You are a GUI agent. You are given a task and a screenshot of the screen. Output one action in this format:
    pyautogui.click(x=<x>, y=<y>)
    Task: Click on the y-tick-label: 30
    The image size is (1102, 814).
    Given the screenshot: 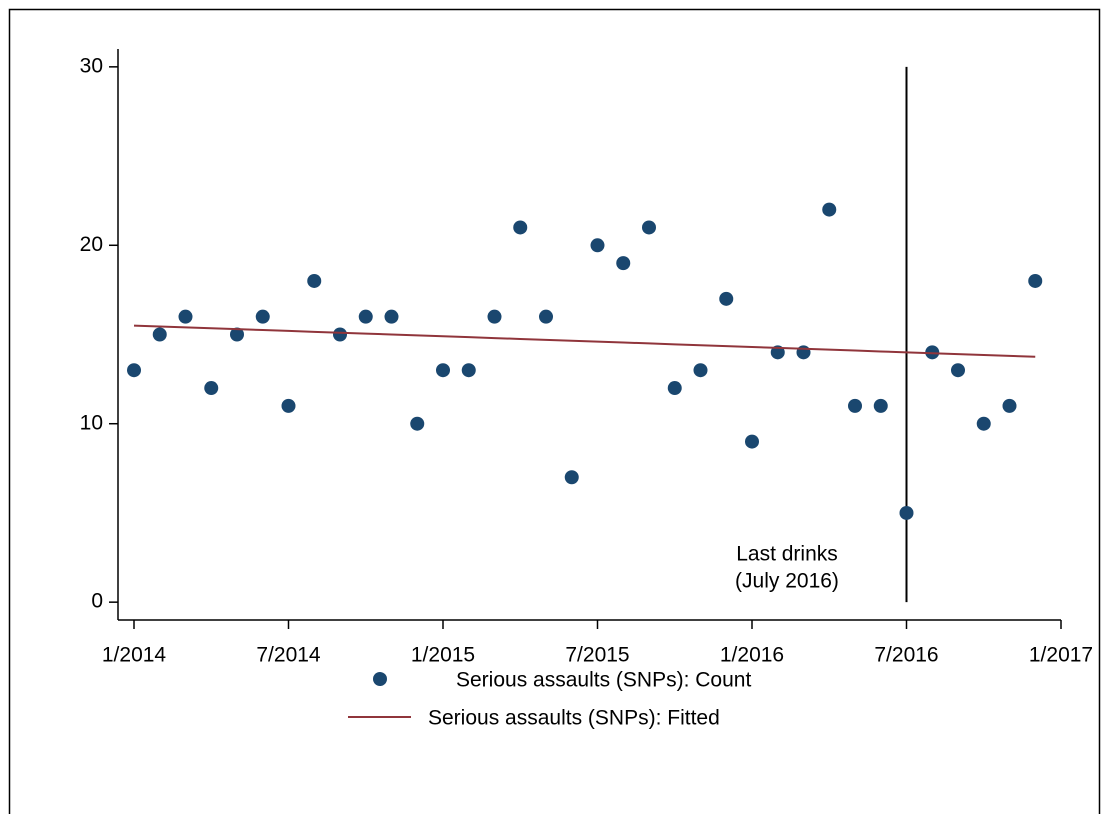 What is the action you would take?
    pyautogui.click(x=91, y=65)
    